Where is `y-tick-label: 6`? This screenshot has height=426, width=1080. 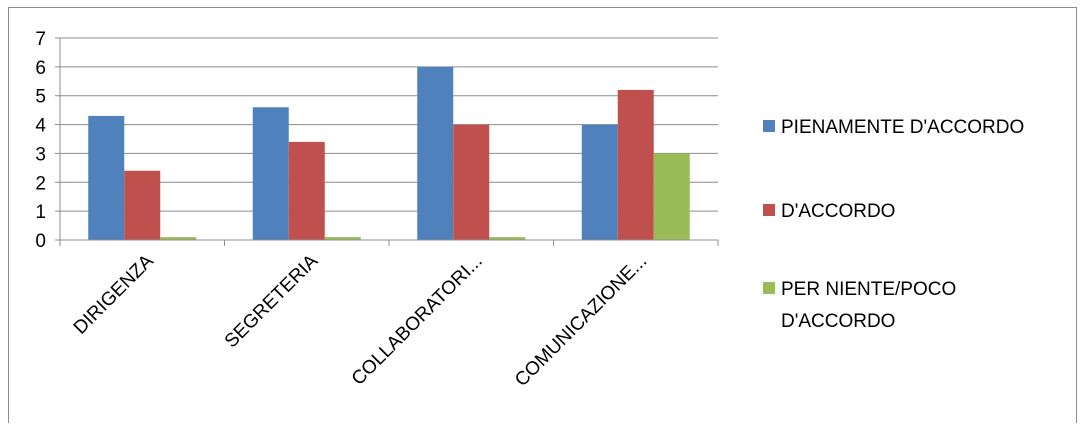
y-tick-label: 6 is located at coordinates (40, 68).